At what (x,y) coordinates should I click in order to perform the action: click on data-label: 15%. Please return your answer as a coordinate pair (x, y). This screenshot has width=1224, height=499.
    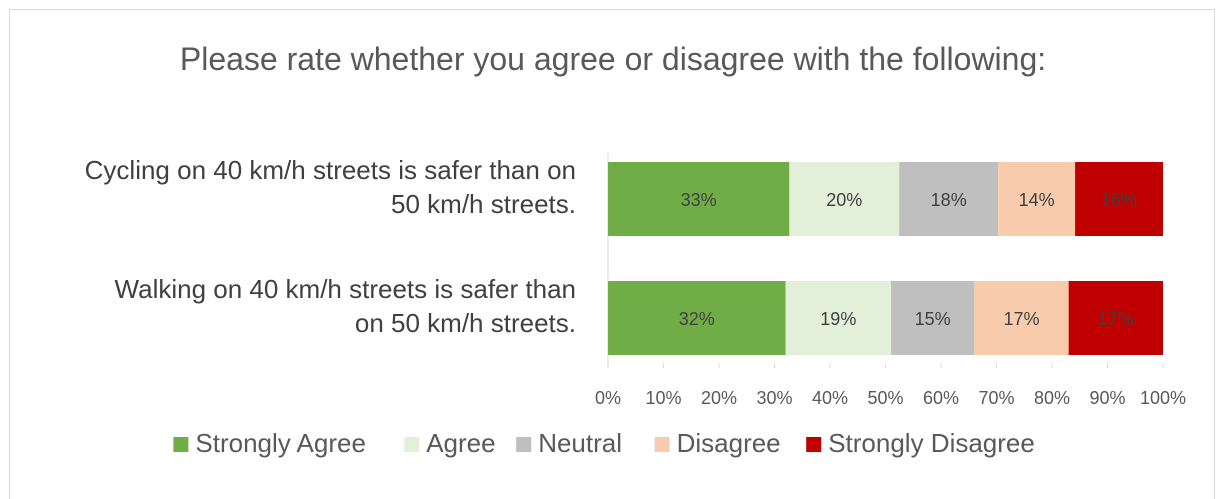
    Looking at the image, I should click on (933, 319).